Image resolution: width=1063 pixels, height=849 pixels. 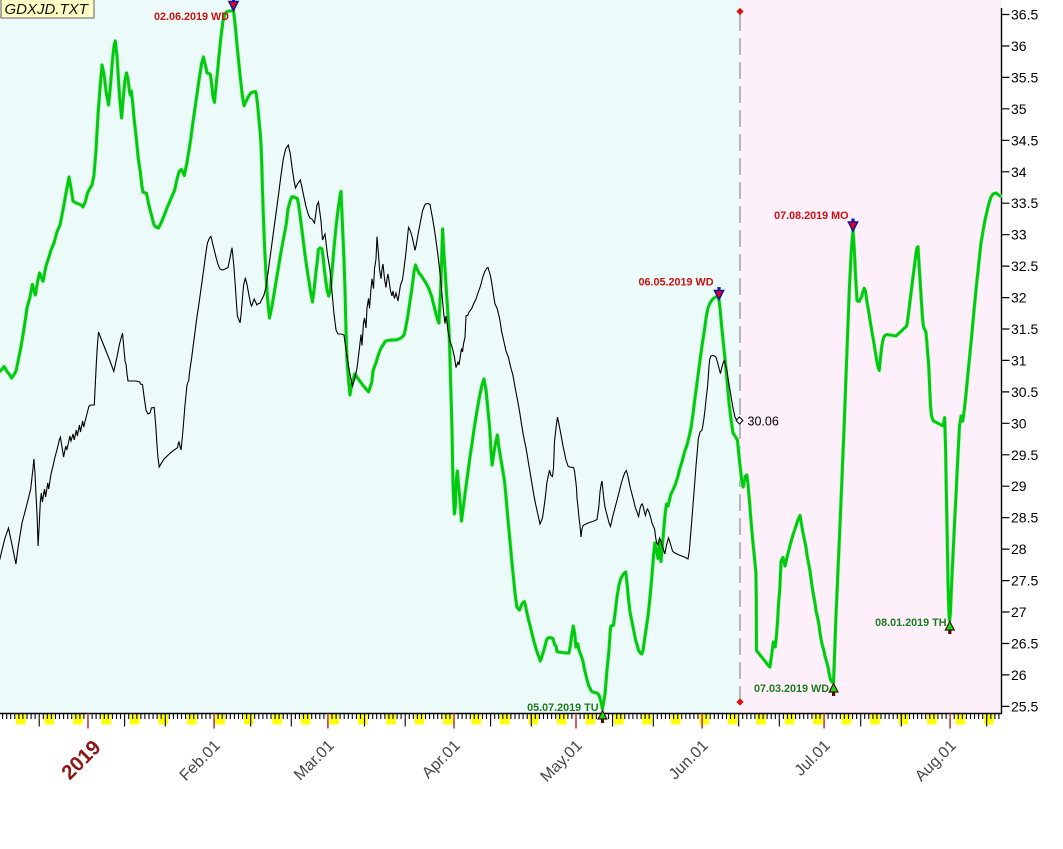 What do you see at coordinates (1024, 455) in the screenshot?
I see `svg-text: 29.5` at bounding box center [1024, 455].